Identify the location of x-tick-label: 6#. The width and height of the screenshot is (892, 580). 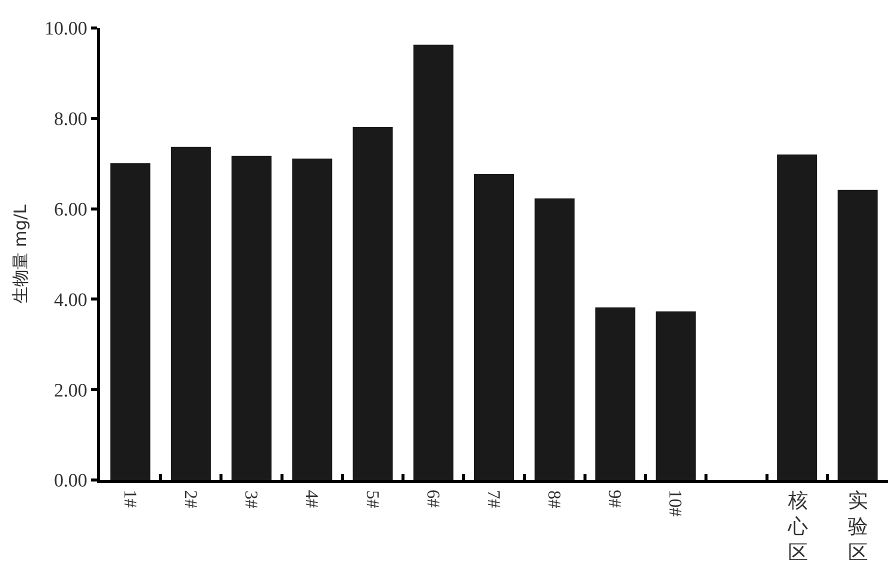
(433, 499).